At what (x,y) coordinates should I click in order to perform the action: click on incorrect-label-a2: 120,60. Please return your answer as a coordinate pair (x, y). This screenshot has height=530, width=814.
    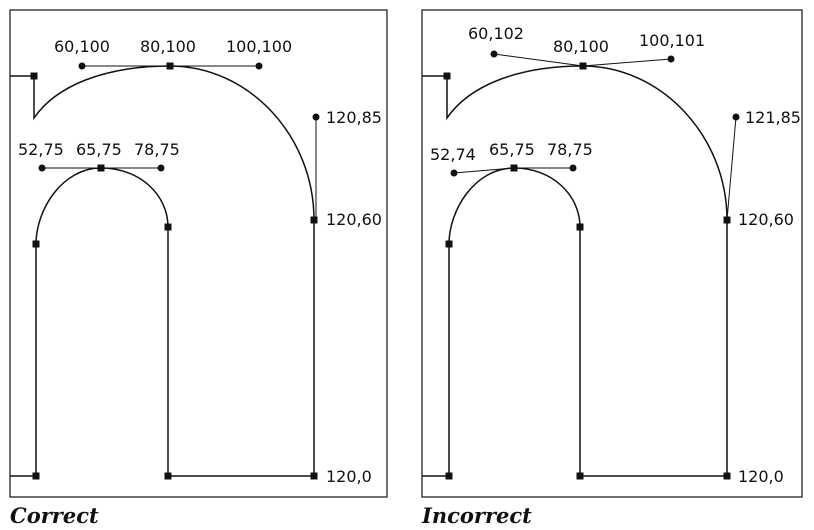
    Looking at the image, I should click on (766, 219).